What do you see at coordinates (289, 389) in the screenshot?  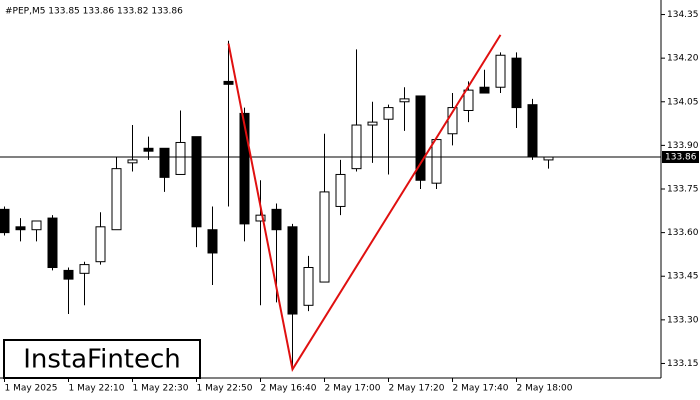 I see `x-tick-label: 2 May 16:40` at bounding box center [289, 389].